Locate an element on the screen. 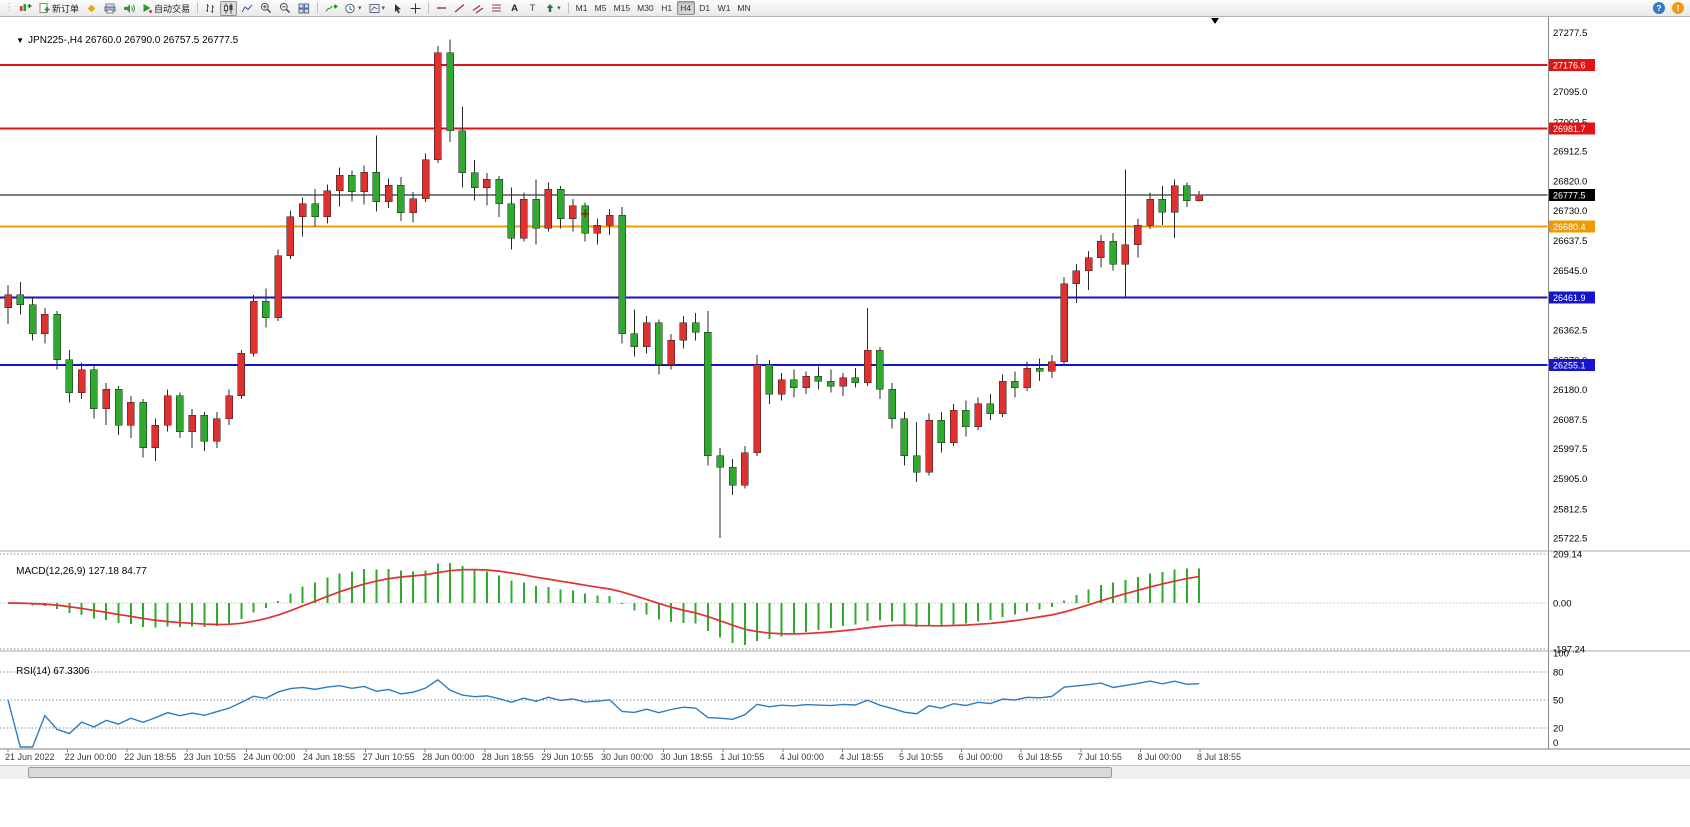 The height and width of the screenshot is (827, 1690). chart-shift-marker-icon is located at coordinates (1215, 21).